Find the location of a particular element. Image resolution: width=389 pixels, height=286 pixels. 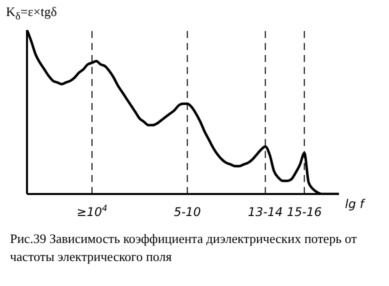

x-tick-label: 13-14 is located at coordinates (265, 212).